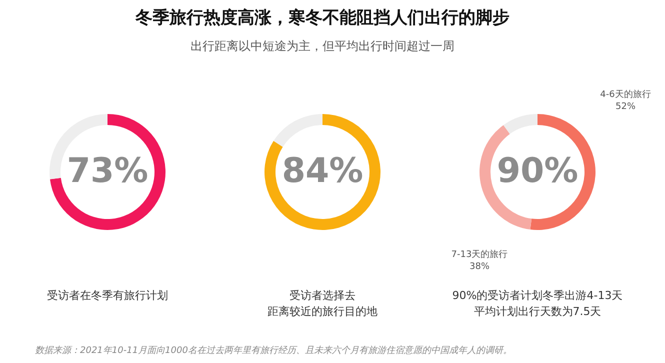 The width and height of the screenshot is (665, 363). What do you see at coordinates (479, 267) in the screenshot?
I see `data-label: 38%` at bounding box center [479, 267].